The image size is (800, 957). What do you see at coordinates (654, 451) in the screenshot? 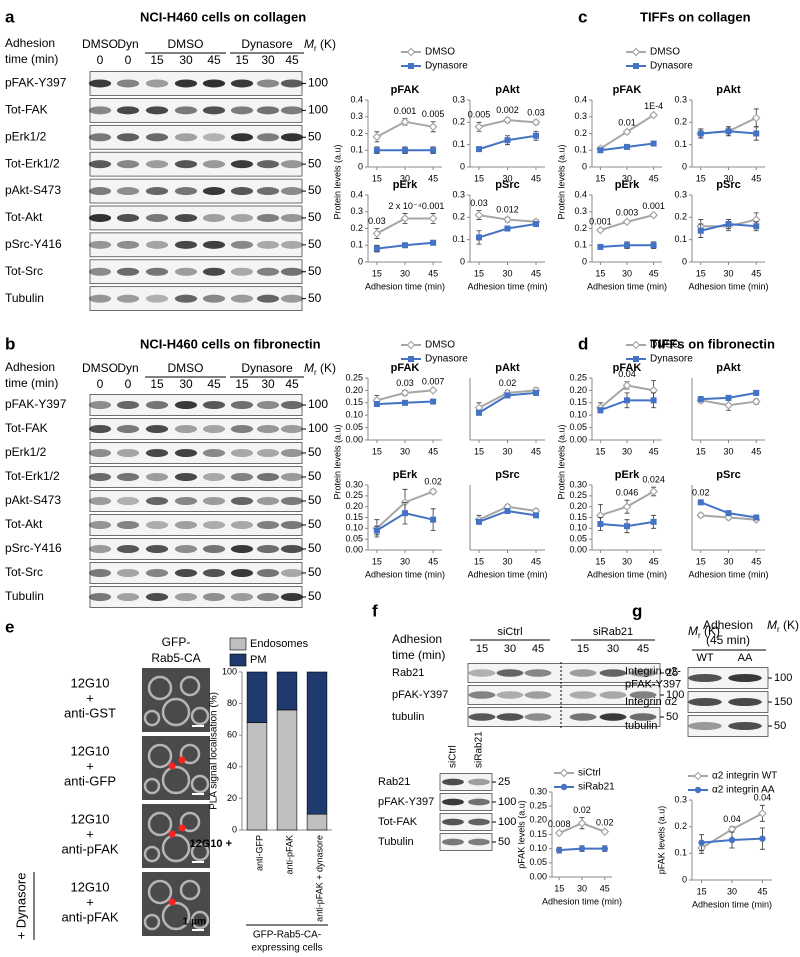
I see `x-tick-label: 45` at bounding box center [654, 451].